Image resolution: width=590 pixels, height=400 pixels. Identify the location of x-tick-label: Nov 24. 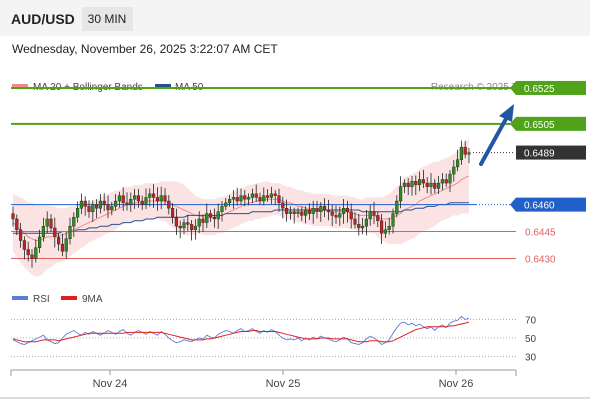
(110, 384).